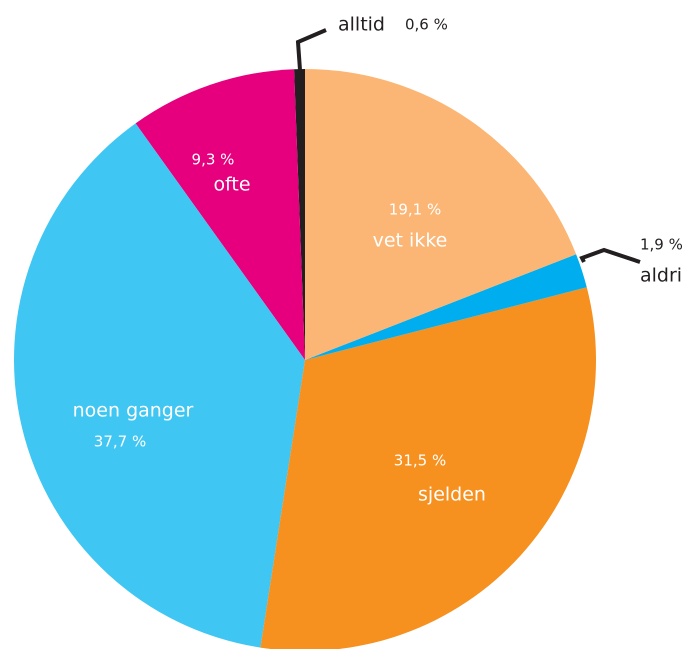  I want to click on slice-label: ofte, so click(231, 185).